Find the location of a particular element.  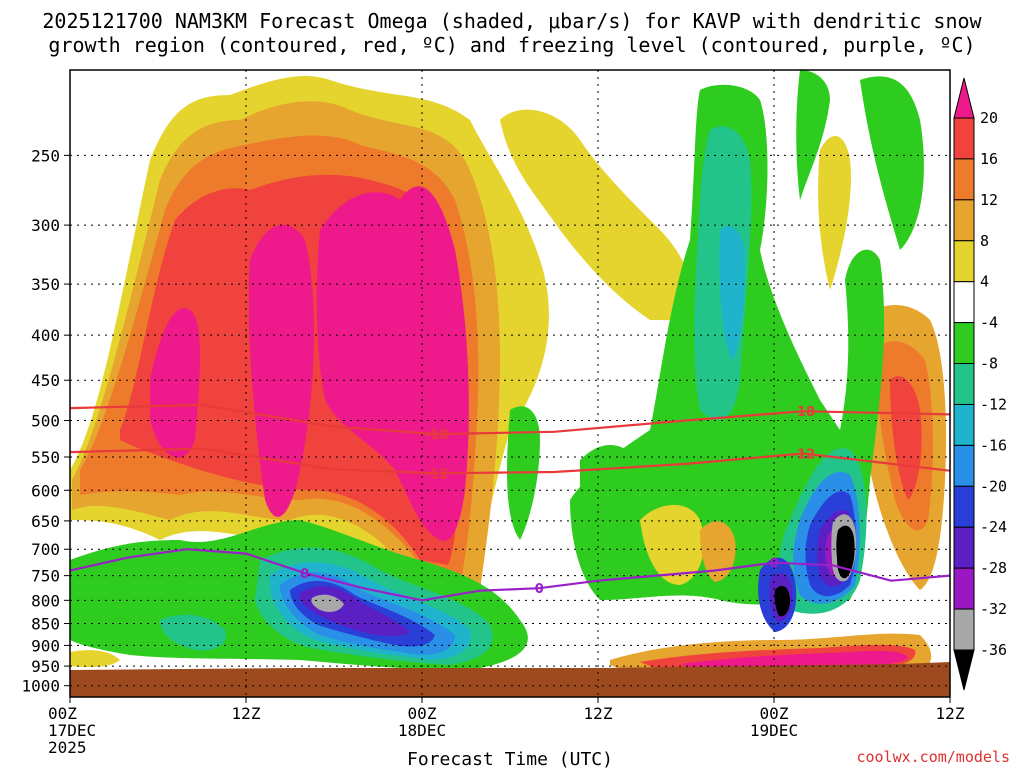

colorbar-label: -20 is located at coordinates (993, 486).